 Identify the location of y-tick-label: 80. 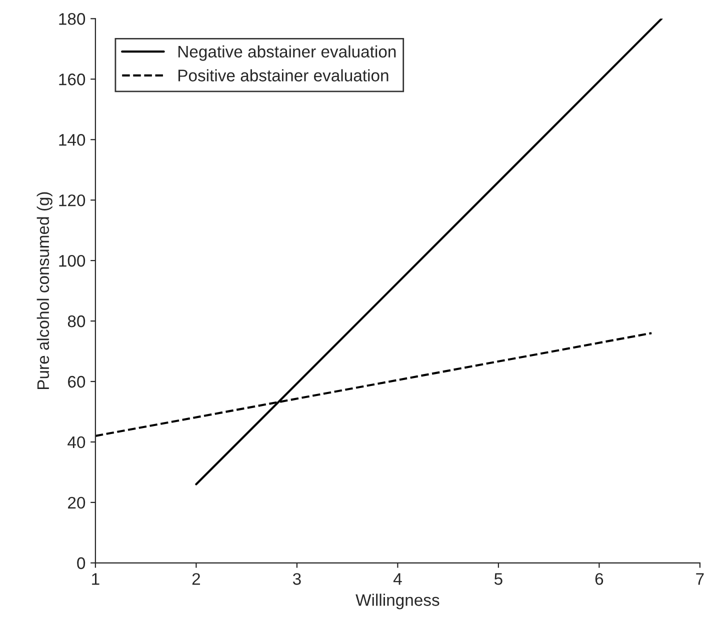
(77, 321).